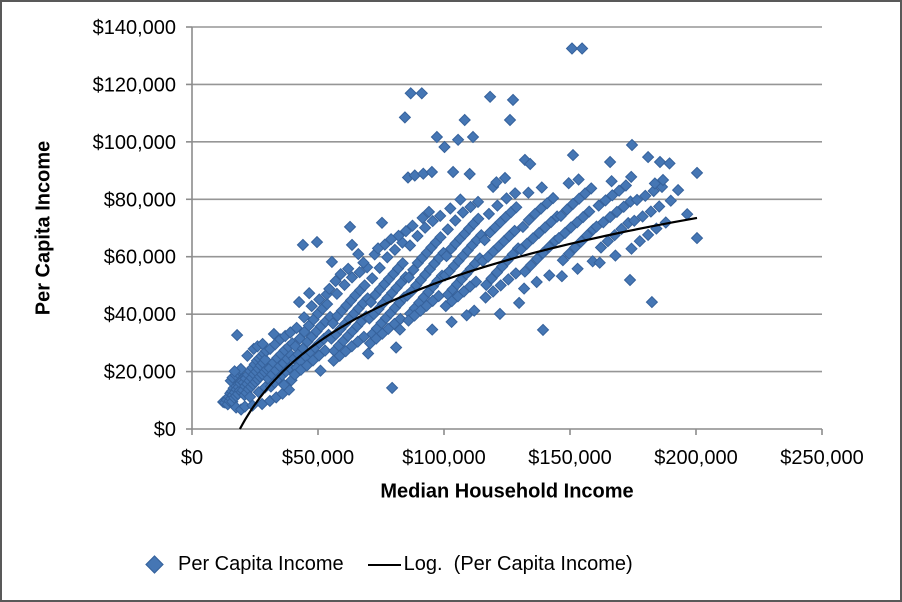 Image resolution: width=902 pixels, height=602 pixels. I want to click on y-tick-label: $40,000, so click(140, 315).